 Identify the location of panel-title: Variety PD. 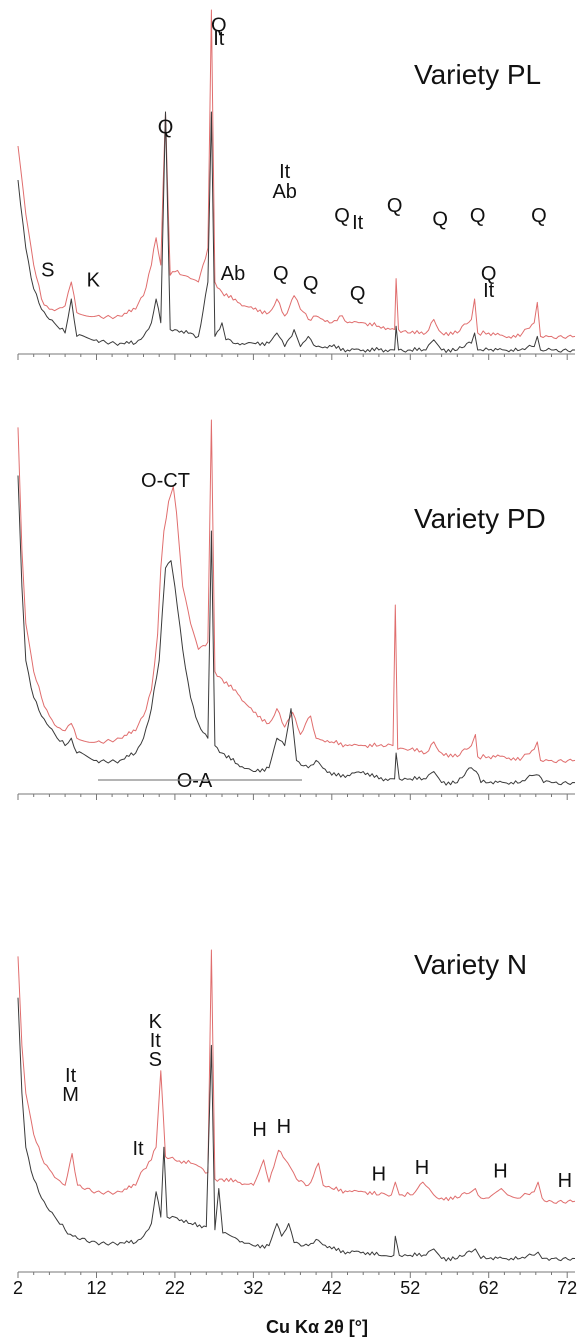
(480, 518).